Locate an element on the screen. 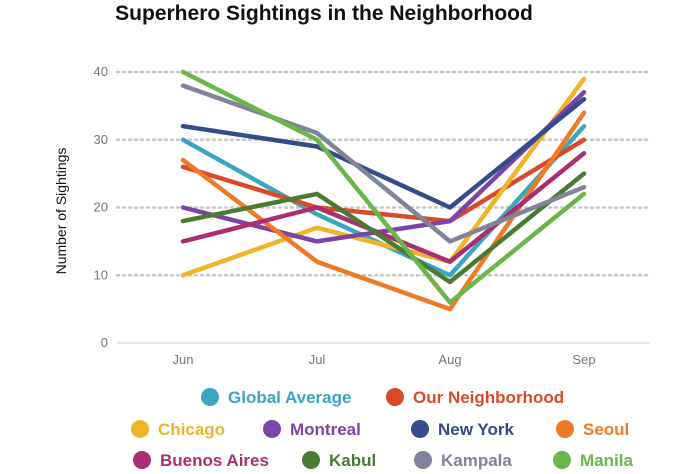  series-line-our-neighborhood is located at coordinates (383, 180).